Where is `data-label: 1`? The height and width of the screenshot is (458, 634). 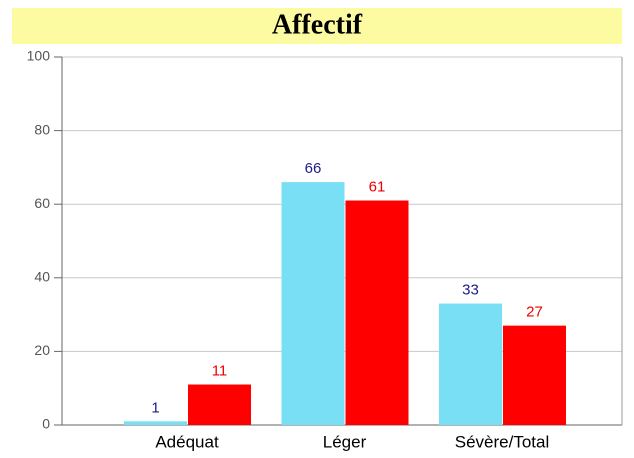 data-label: 1 is located at coordinates (155, 407).